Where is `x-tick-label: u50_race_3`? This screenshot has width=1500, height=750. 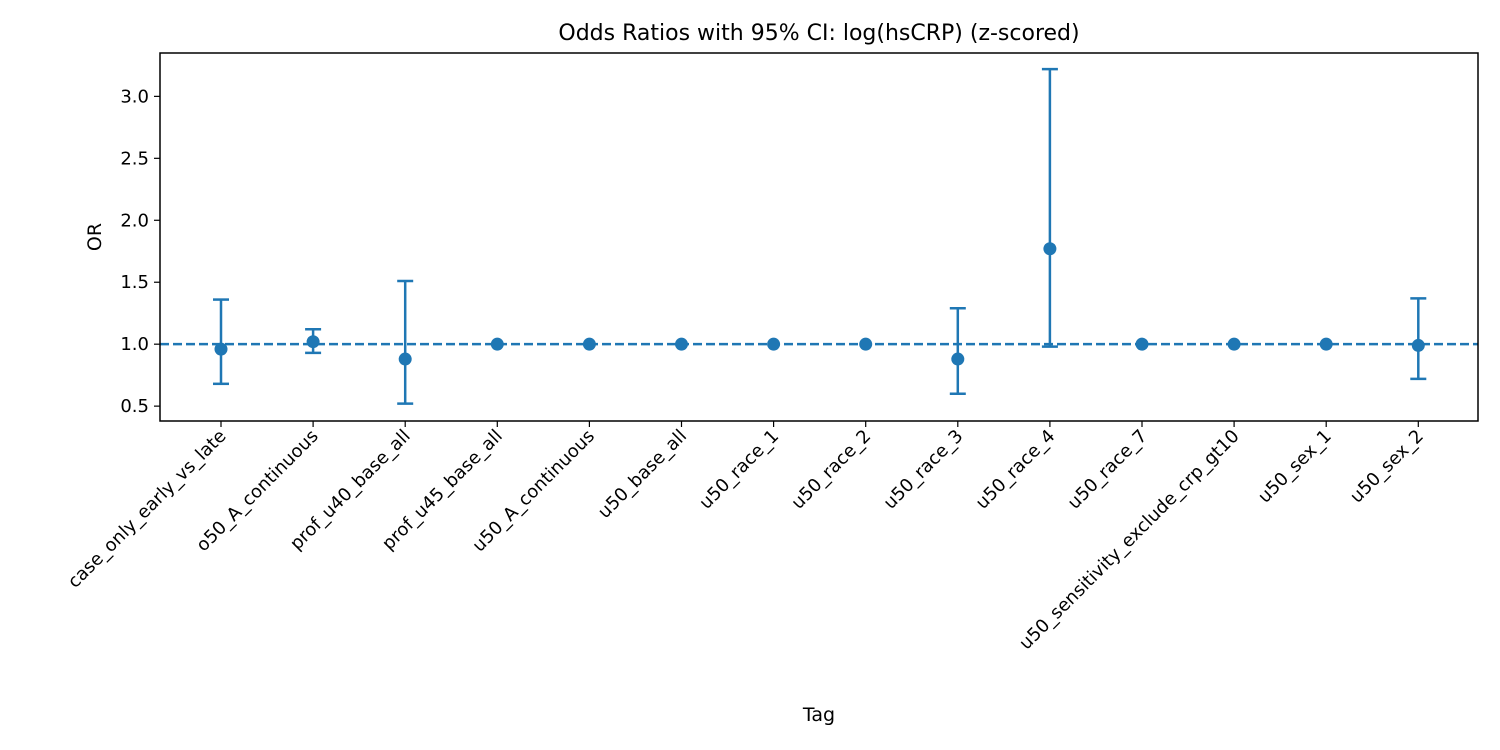
x-tick-label: u50_race_3 is located at coordinates (924, 470).